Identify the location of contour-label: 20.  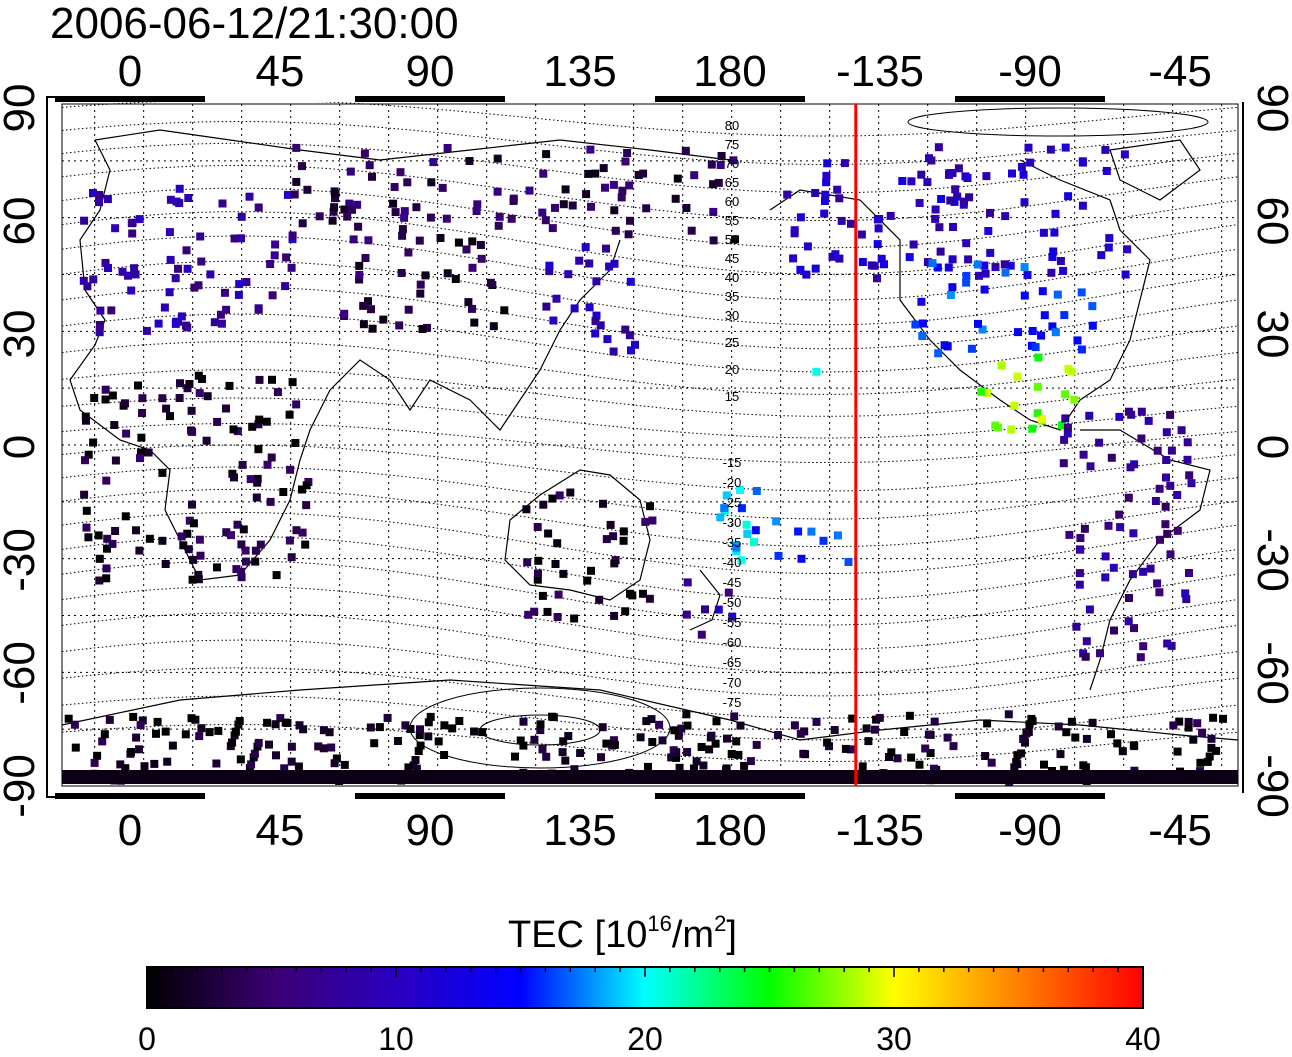
(732, 369).